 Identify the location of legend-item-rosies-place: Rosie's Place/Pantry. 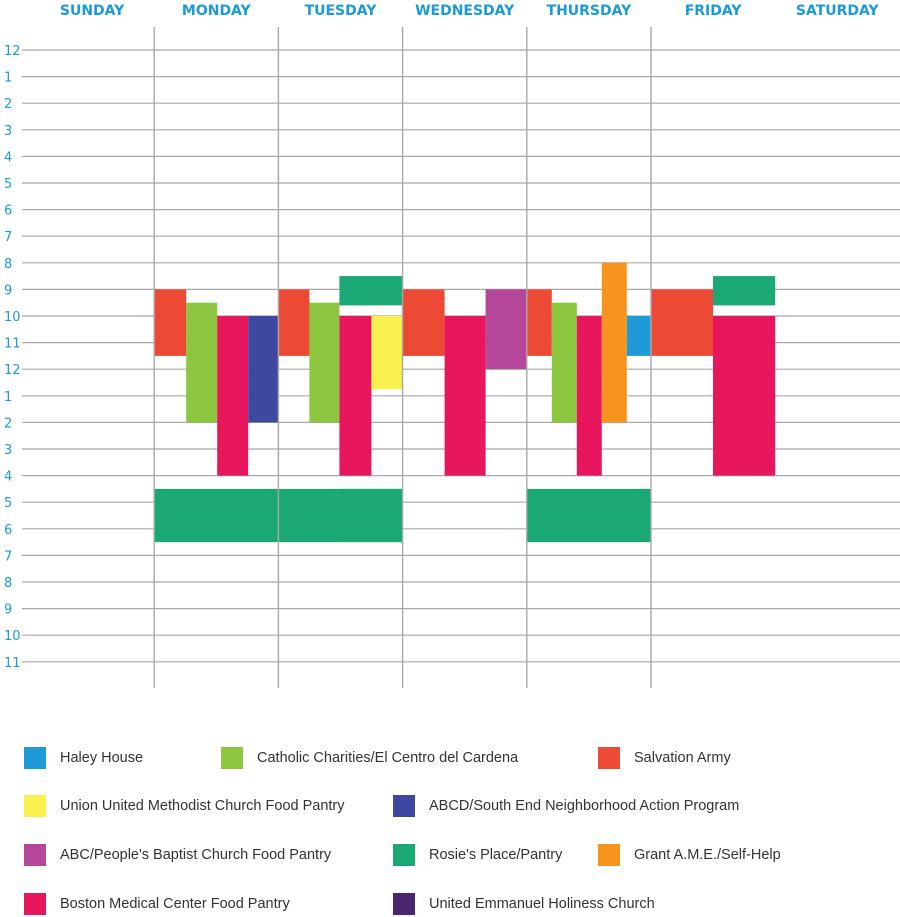
(477, 855).